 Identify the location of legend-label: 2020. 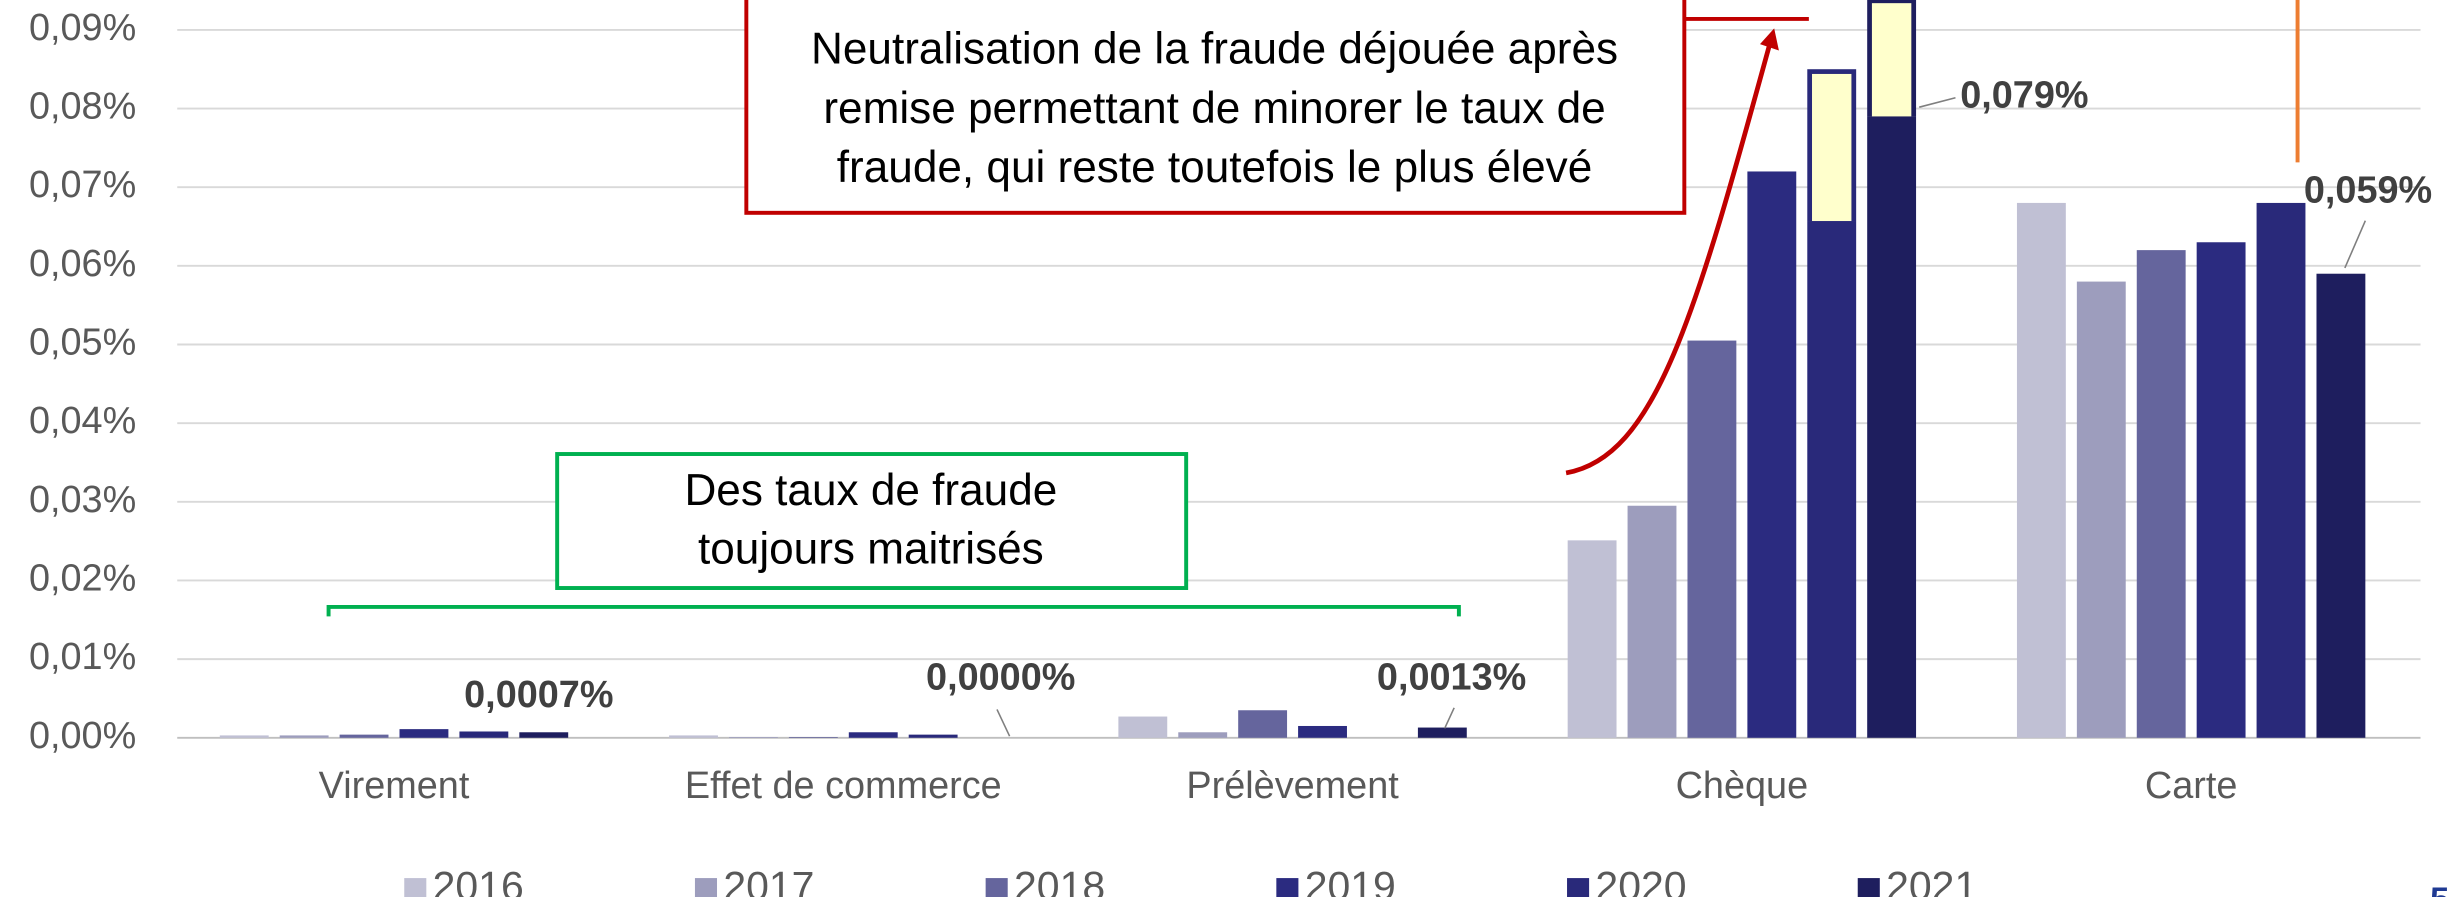
(1640, 880).